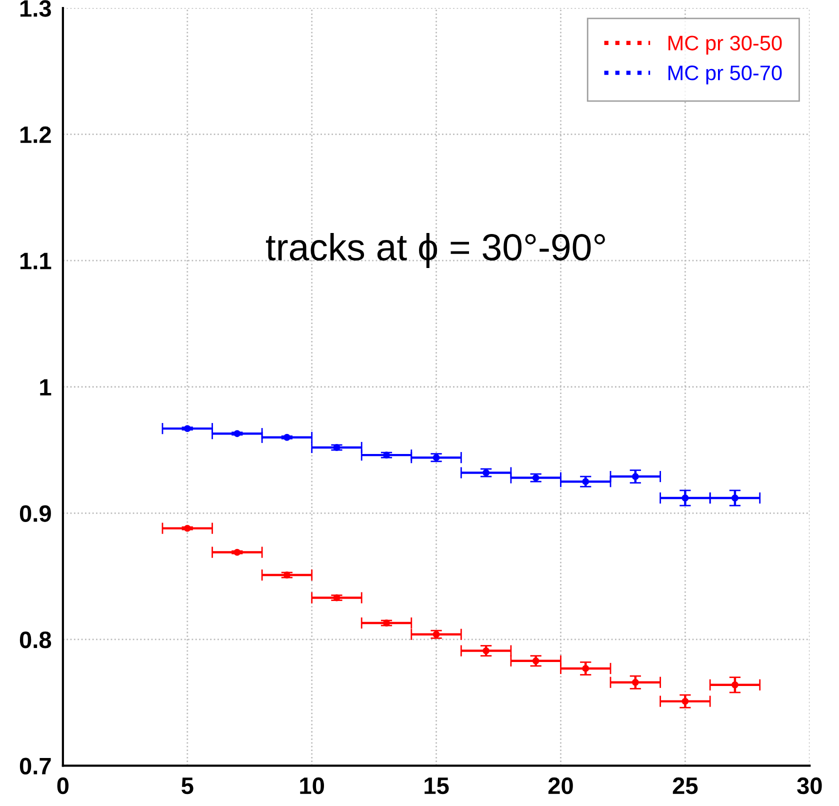 The height and width of the screenshot is (806, 839). I want to click on x-tick-label: 15, so click(436, 786).